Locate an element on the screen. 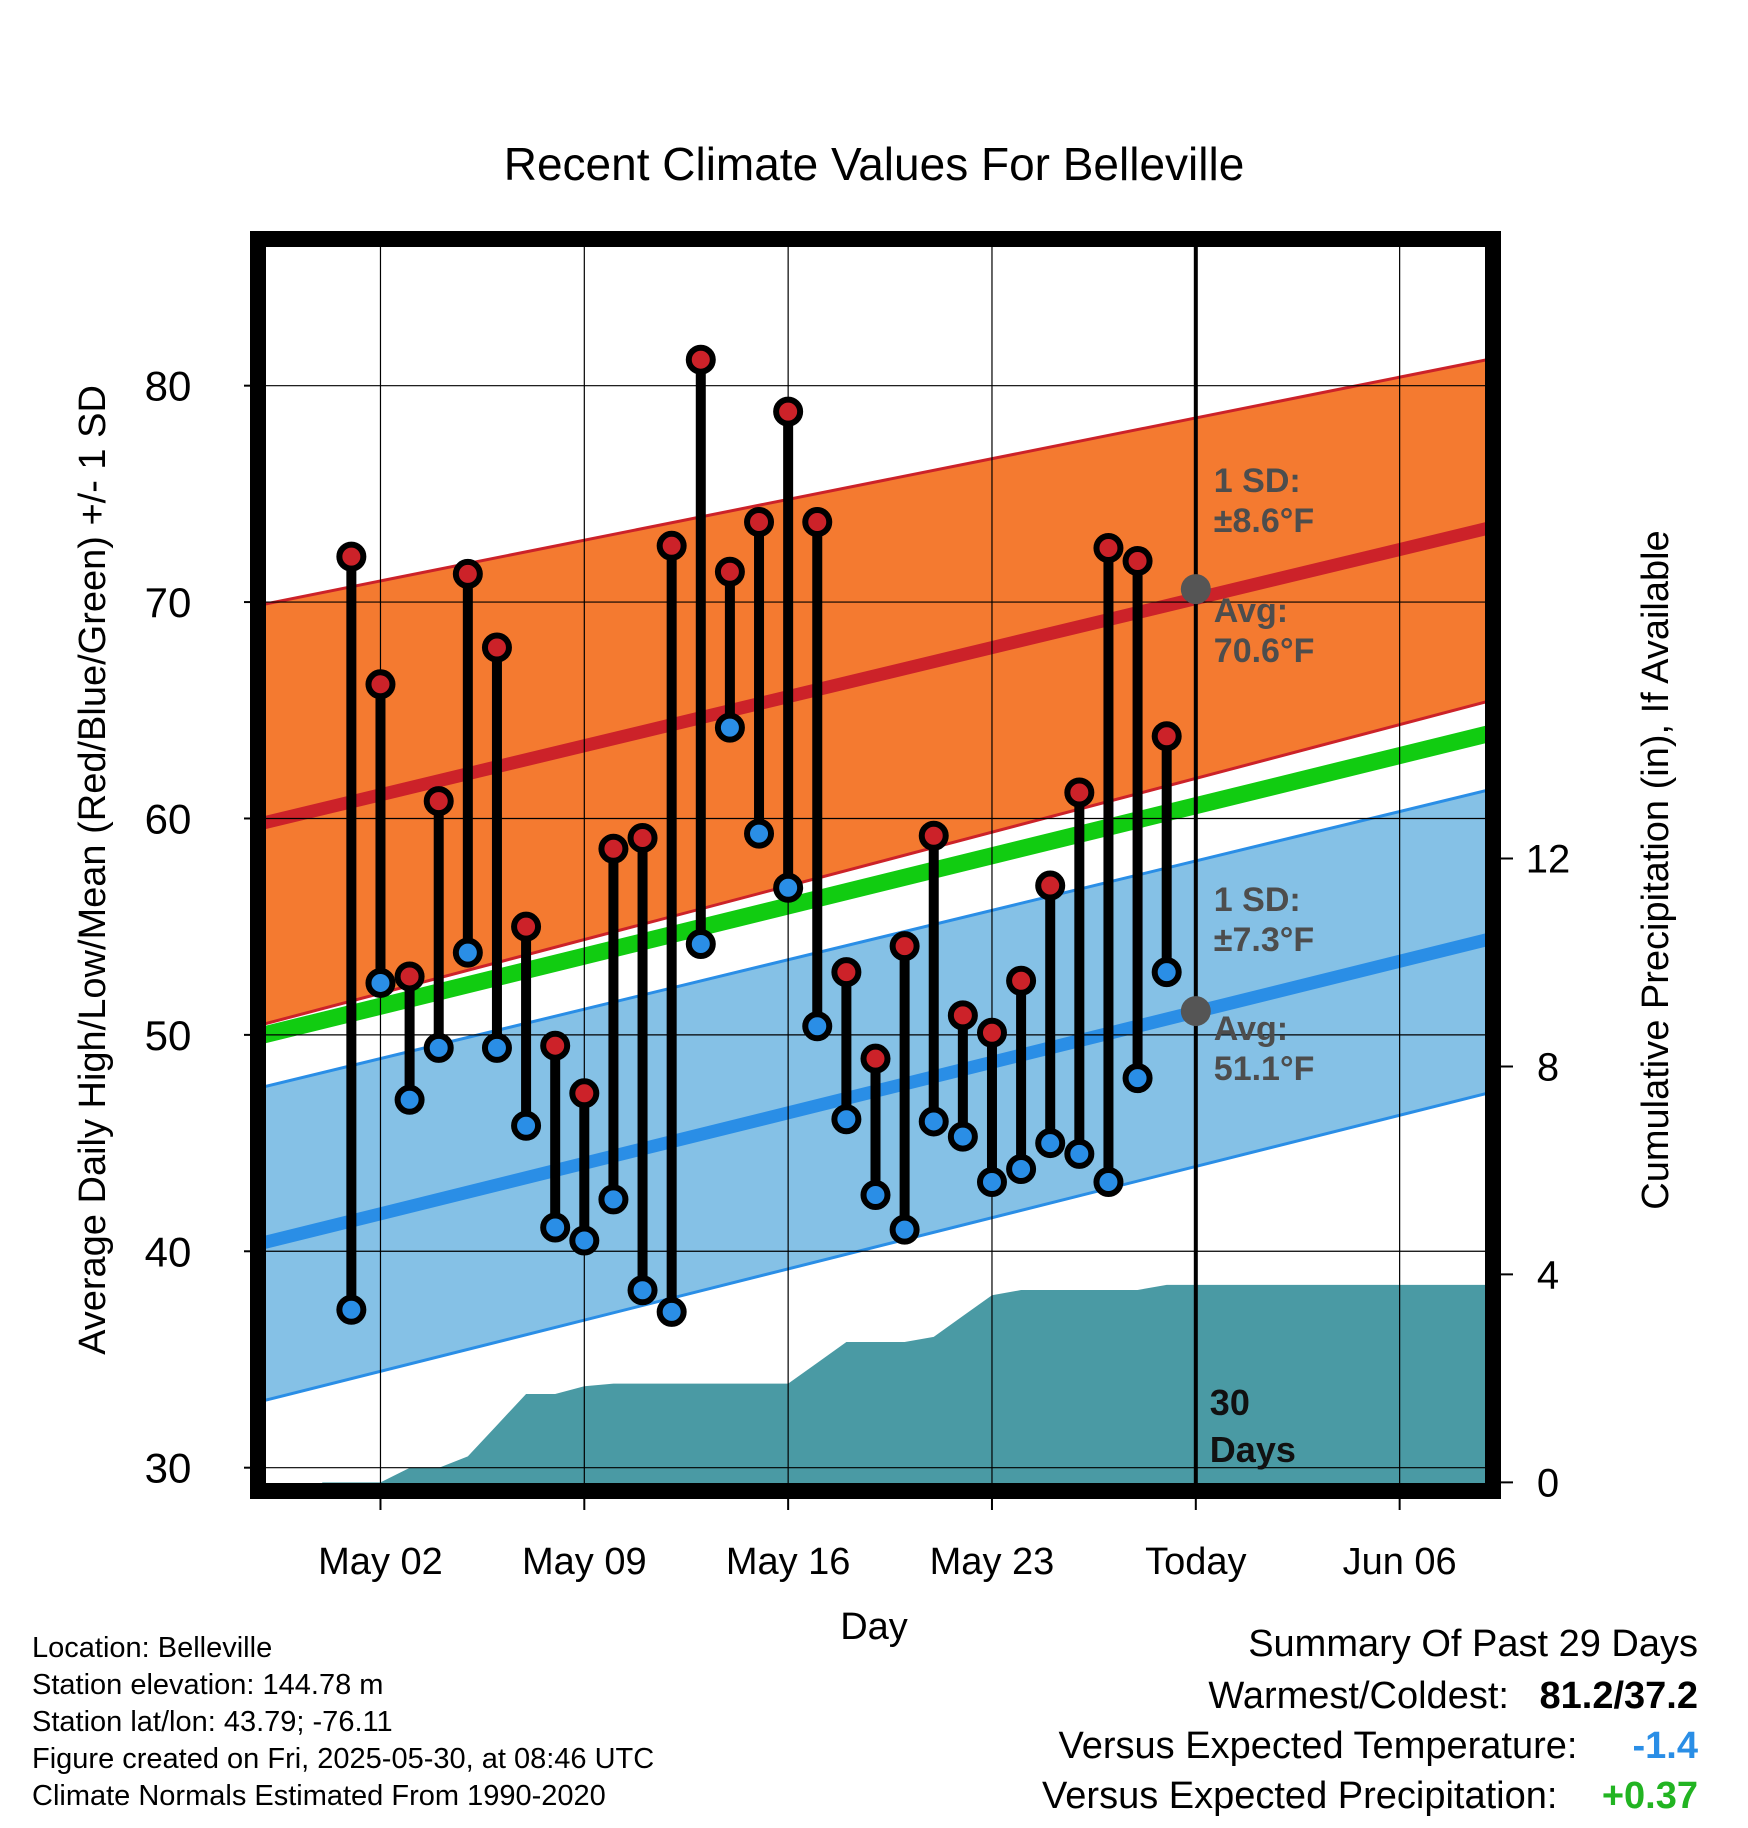 The image size is (1748, 1828). summary-warm-cold: Warmest/Coldest: 81.2/37.2 is located at coordinates (1453, 1696).